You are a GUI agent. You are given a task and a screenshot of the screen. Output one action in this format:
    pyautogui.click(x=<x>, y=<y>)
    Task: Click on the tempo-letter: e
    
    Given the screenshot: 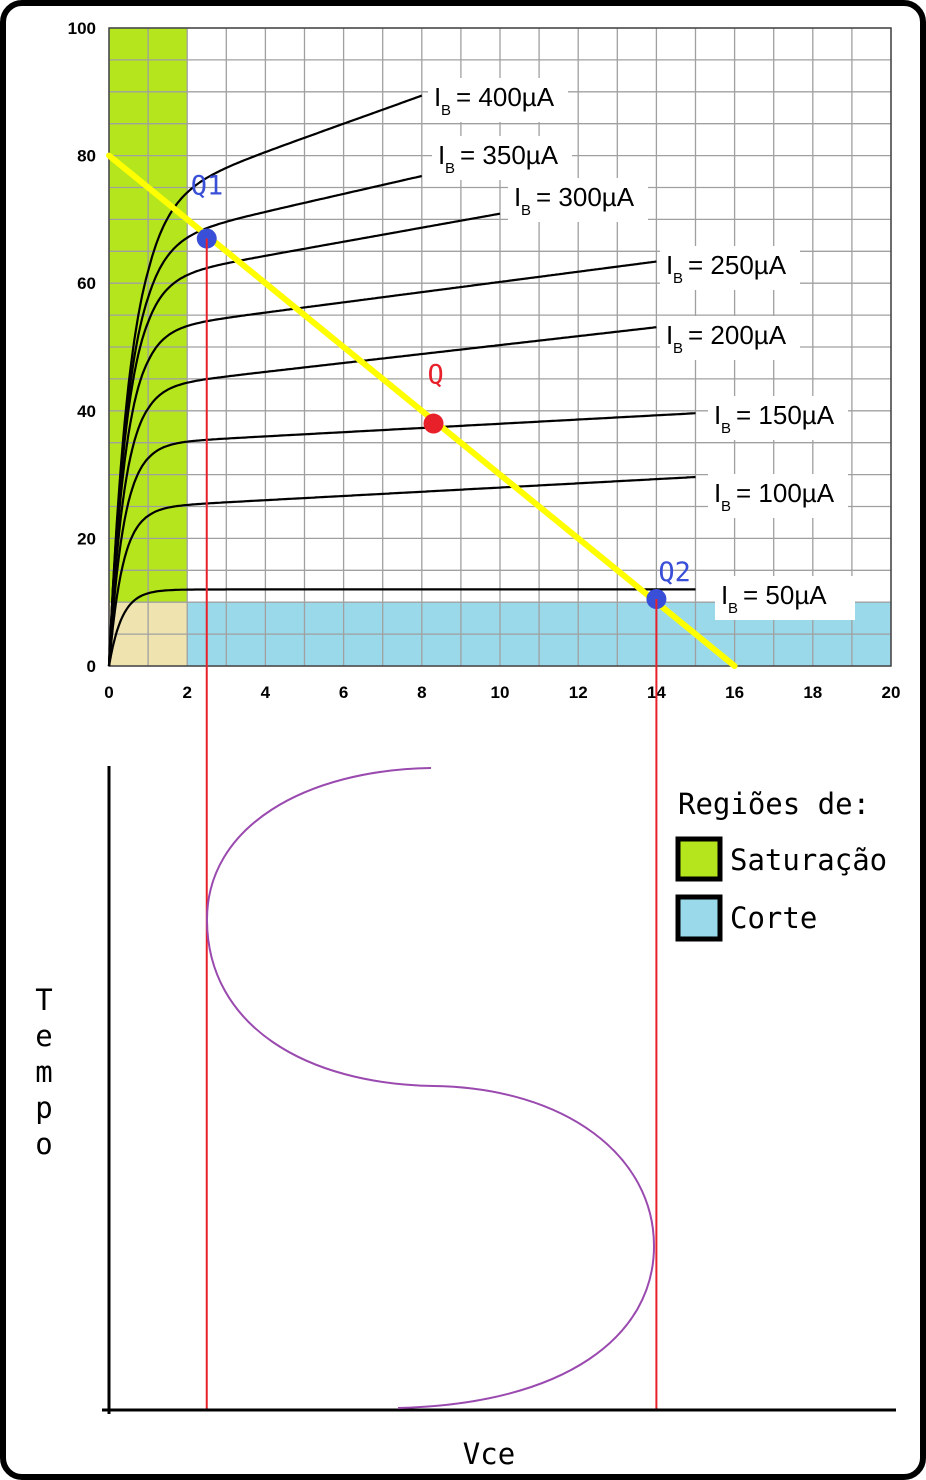 What is the action you would take?
    pyautogui.click(x=43, y=1036)
    